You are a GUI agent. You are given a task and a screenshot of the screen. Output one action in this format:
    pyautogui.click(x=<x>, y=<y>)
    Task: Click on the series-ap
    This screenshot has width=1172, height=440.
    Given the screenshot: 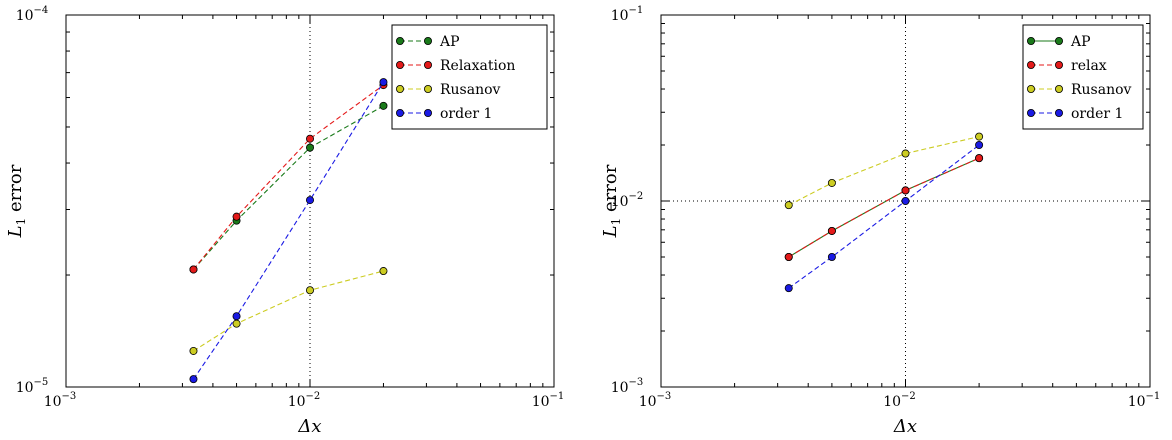 What is the action you would take?
    pyautogui.click(x=288, y=187)
    